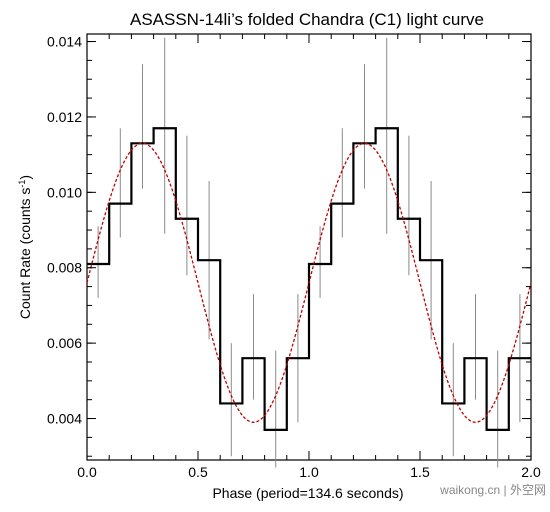 The image size is (550, 512). Describe the element at coordinates (22, 184) in the screenshot. I see `y-axis-label-superscript: -1` at that location.